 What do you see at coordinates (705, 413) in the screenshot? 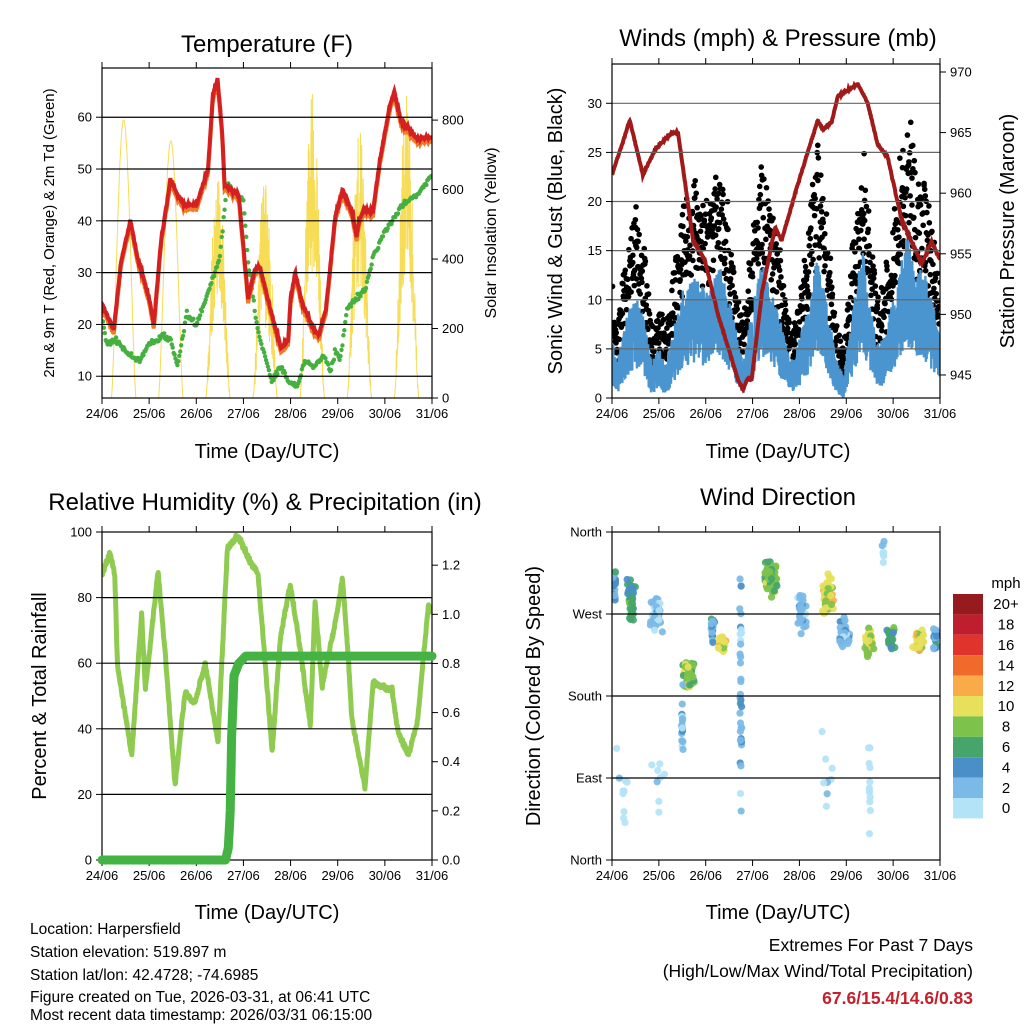
I see `x-tick-label: 26/06` at bounding box center [705, 413].